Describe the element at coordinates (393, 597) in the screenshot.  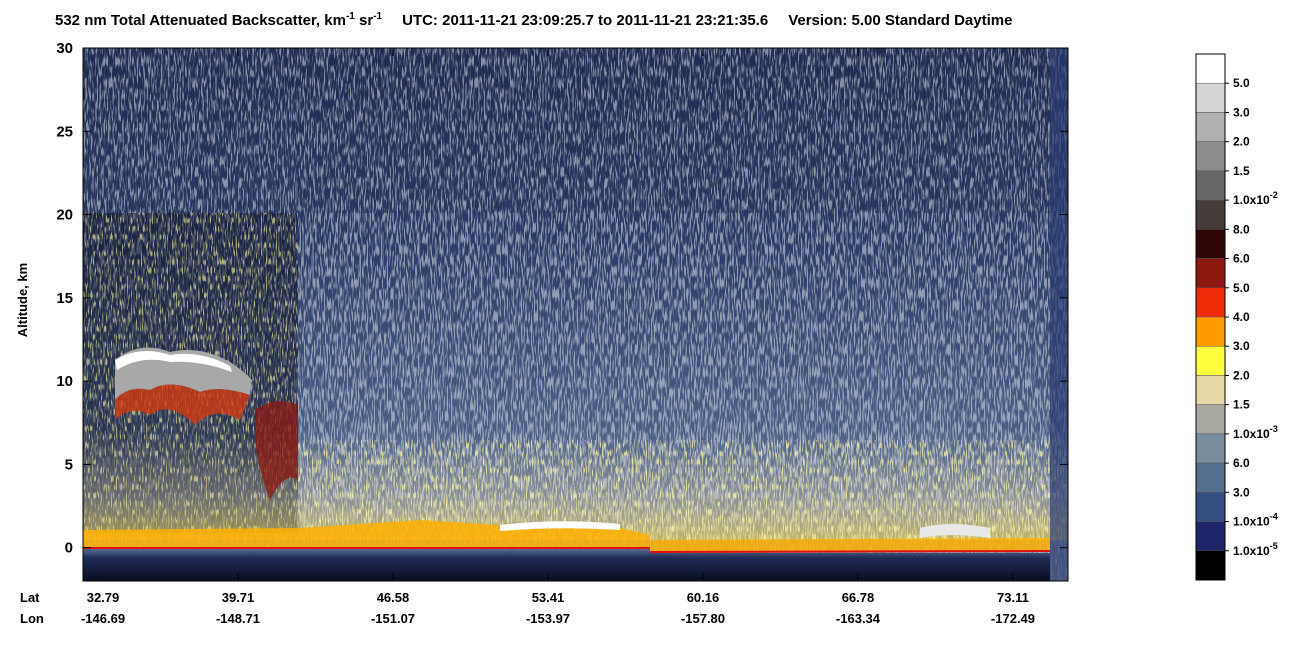
I see `x-tick-label: 46.58` at that location.